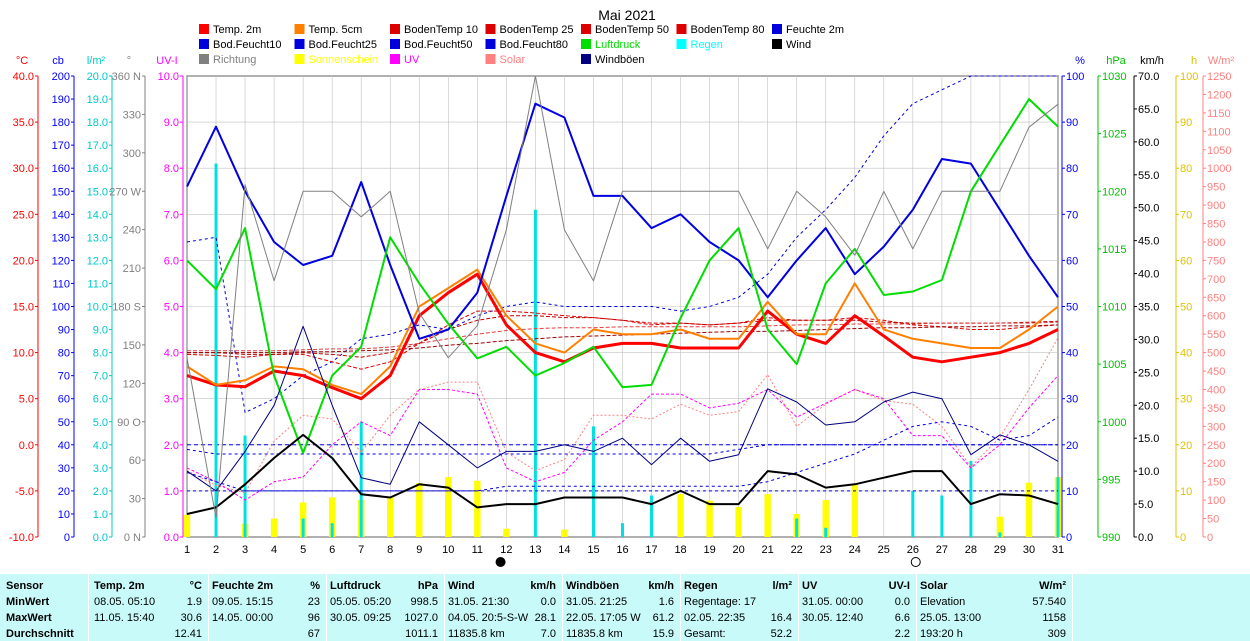 The image size is (1250, 641). Describe the element at coordinates (798, 45) in the screenshot. I see `legend-label: Wind` at that location.